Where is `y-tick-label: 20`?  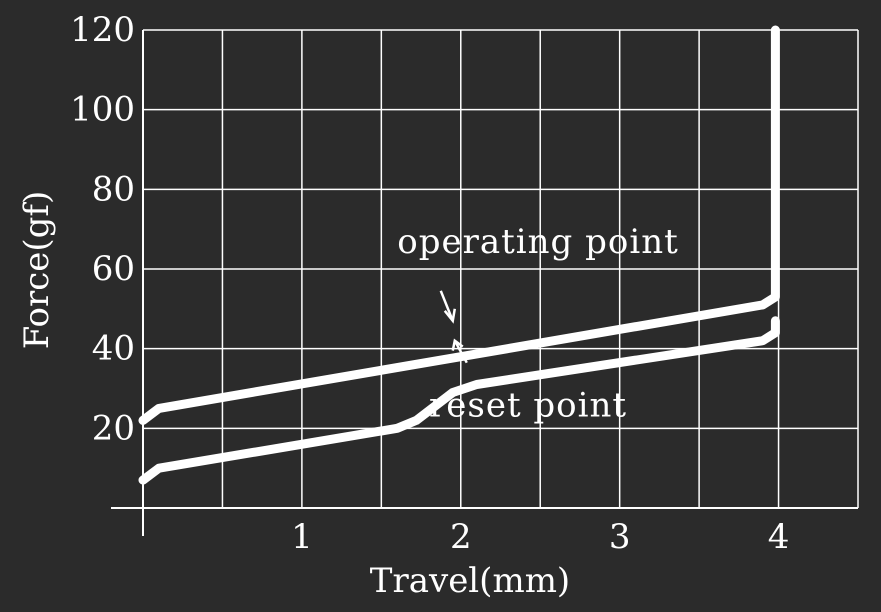 y-tick-label: 20 is located at coordinates (113, 428).